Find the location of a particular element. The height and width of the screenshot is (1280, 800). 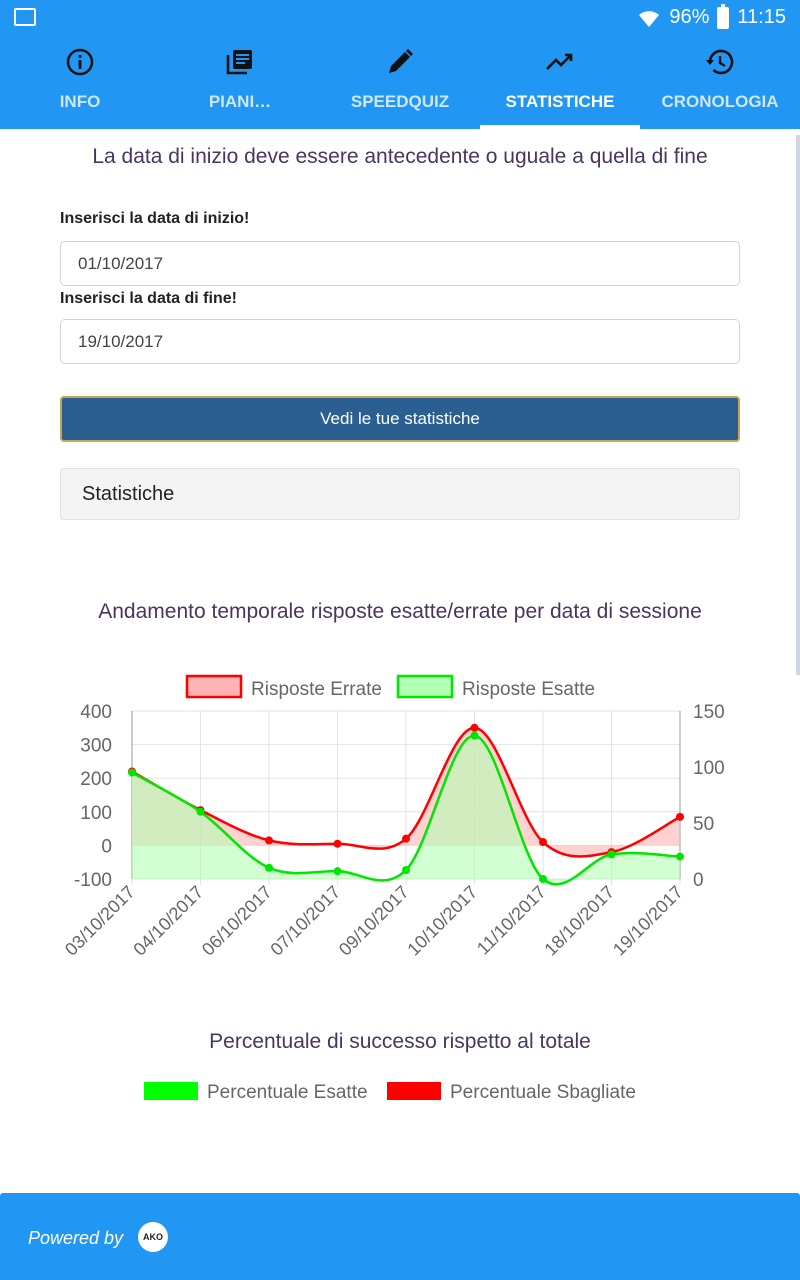

x-tick-label: 04/10/2017 is located at coordinates (168, 921).